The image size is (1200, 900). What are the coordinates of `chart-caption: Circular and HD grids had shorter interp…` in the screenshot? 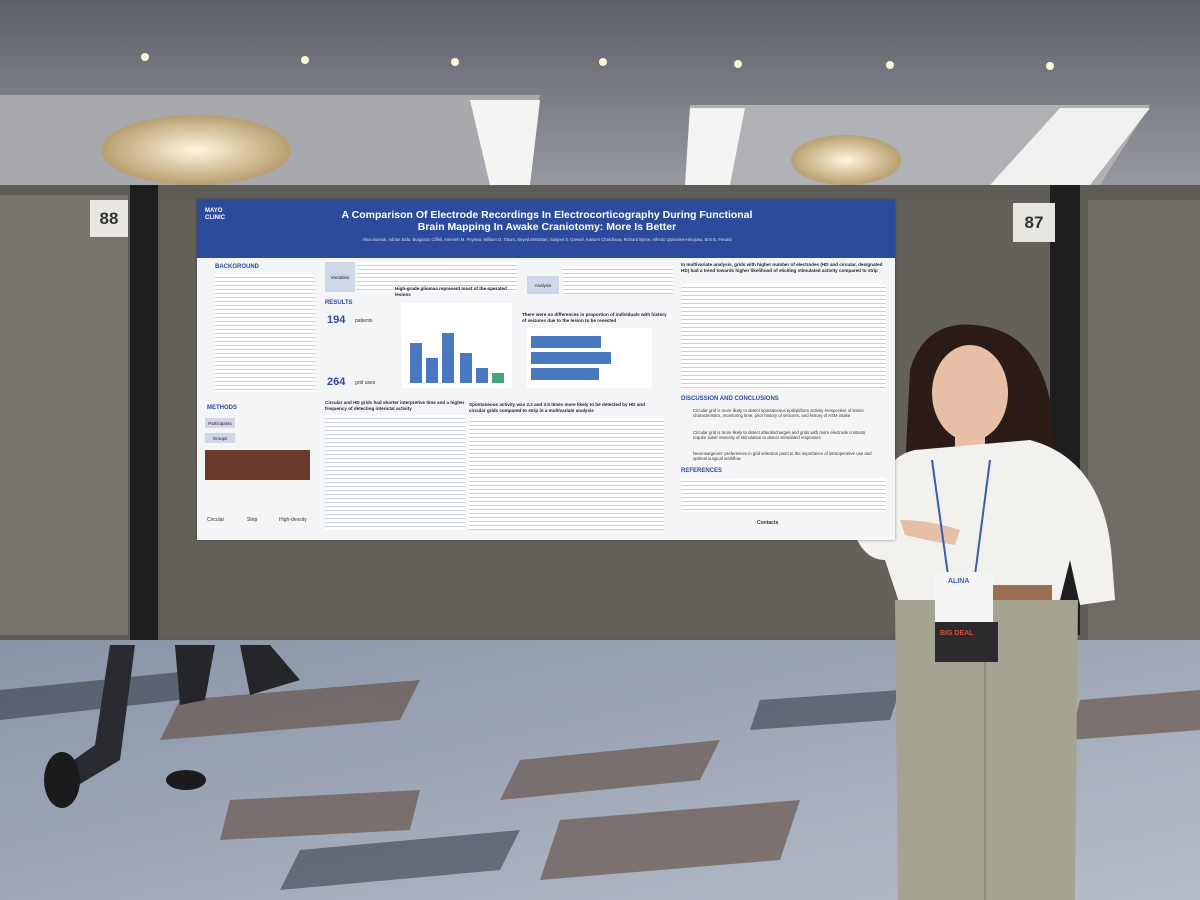 It's located at (395, 405).